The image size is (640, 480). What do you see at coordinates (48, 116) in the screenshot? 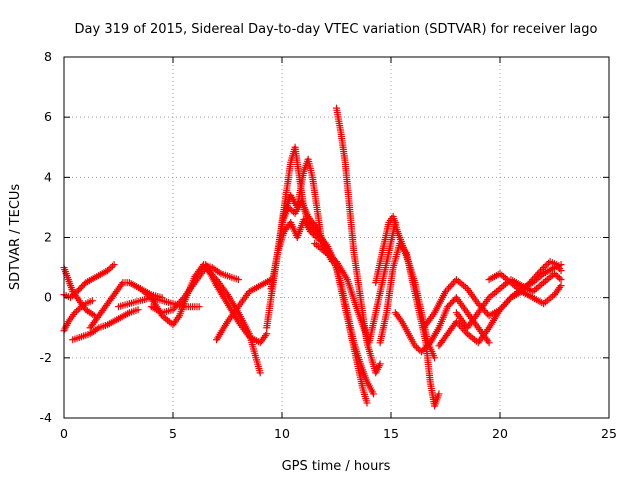
I see `y-tick-label: 6` at bounding box center [48, 116].